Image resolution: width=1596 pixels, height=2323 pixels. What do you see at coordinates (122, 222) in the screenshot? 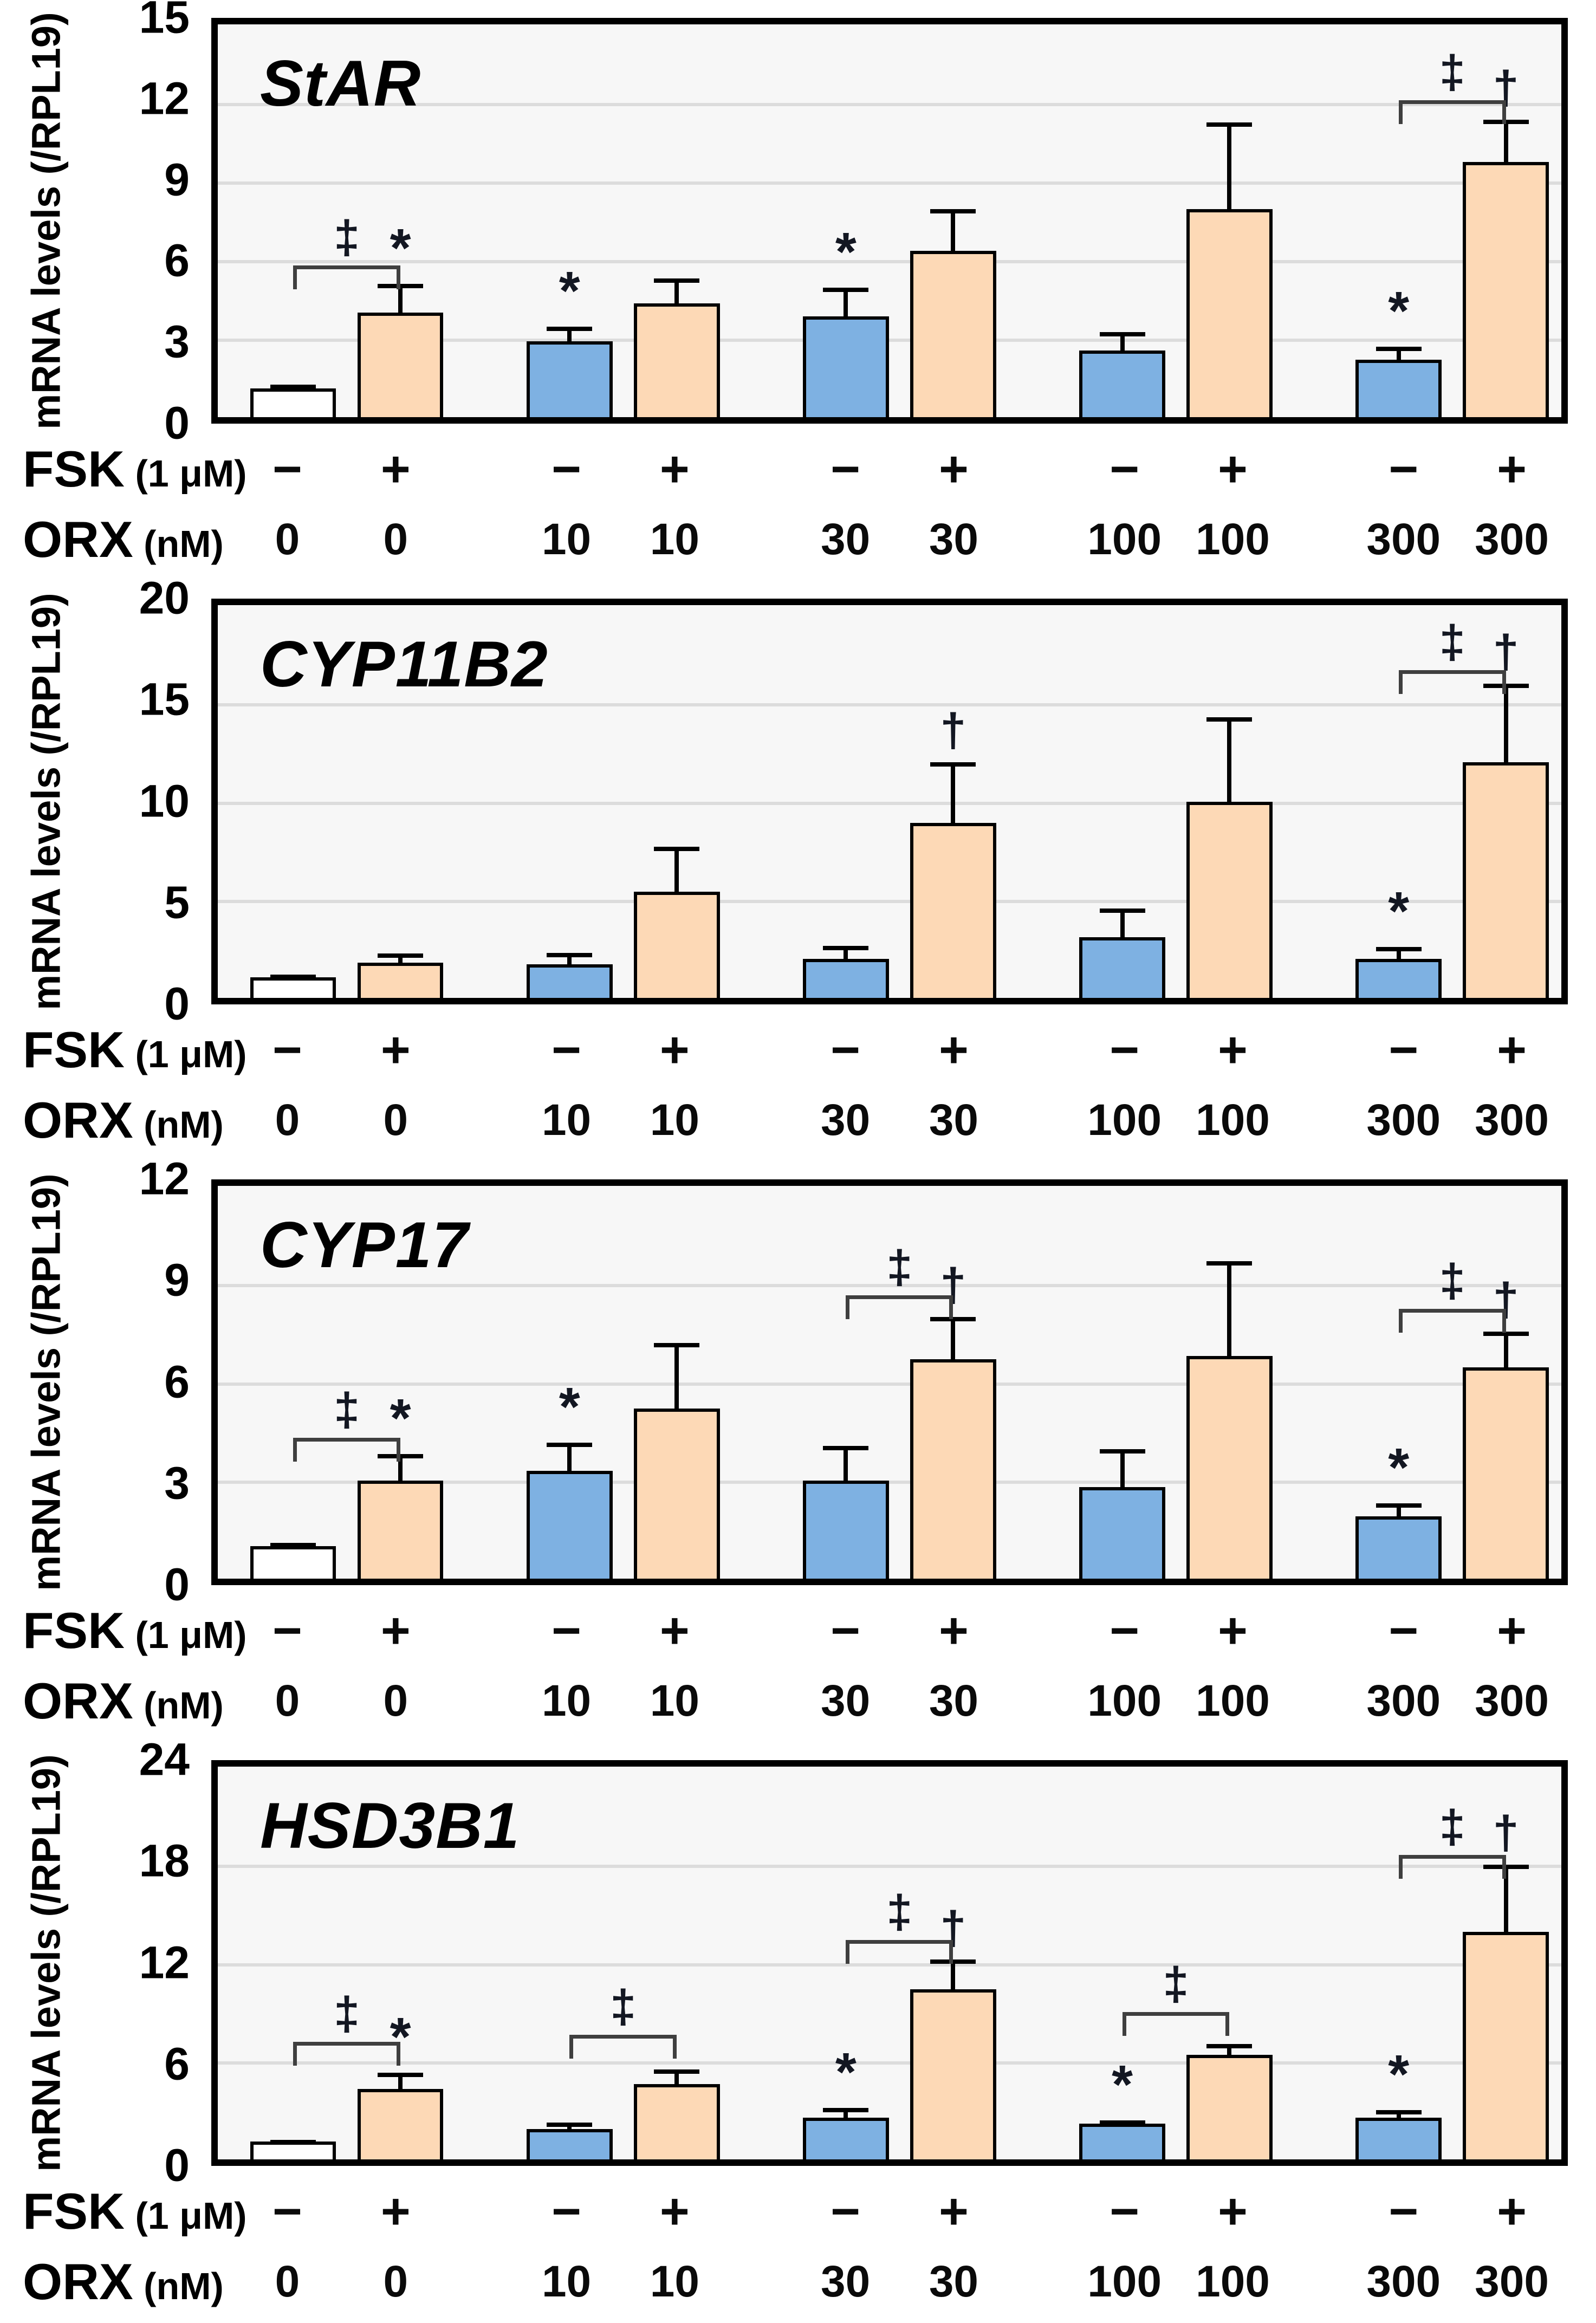
I see `y-axis-ticks: 0 3 6 9 12 15` at bounding box center [122, 222].